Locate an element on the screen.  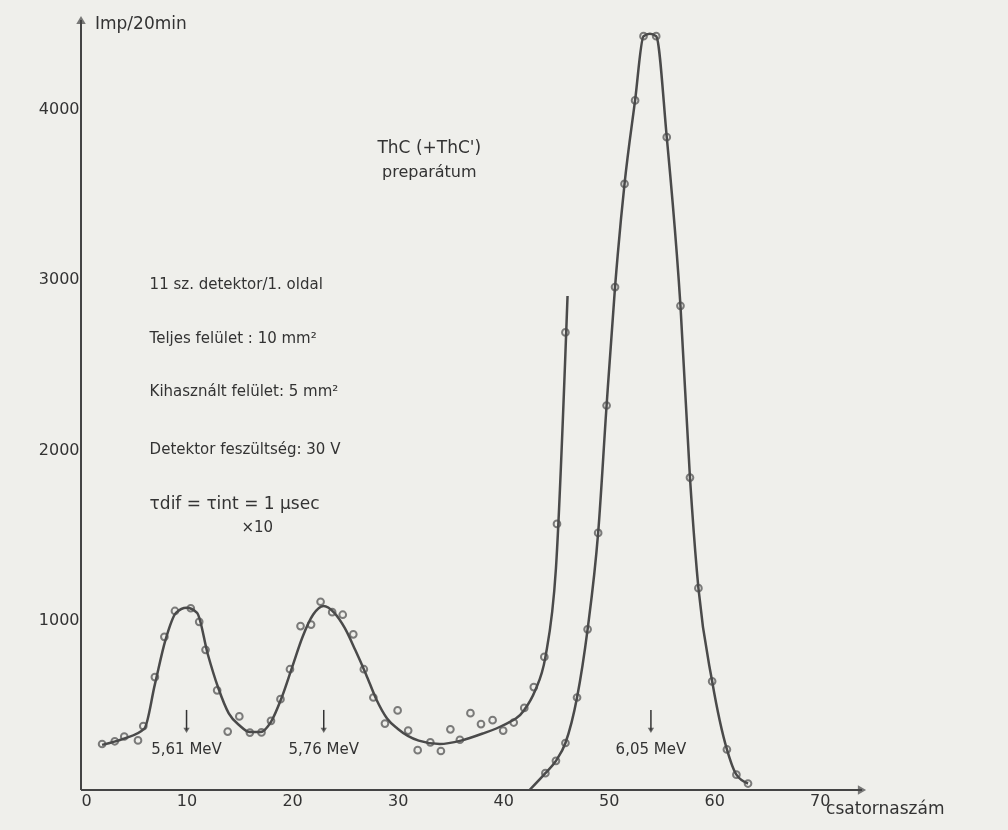
annotation: 5,76 MeV is located at coordinates (324, 749).